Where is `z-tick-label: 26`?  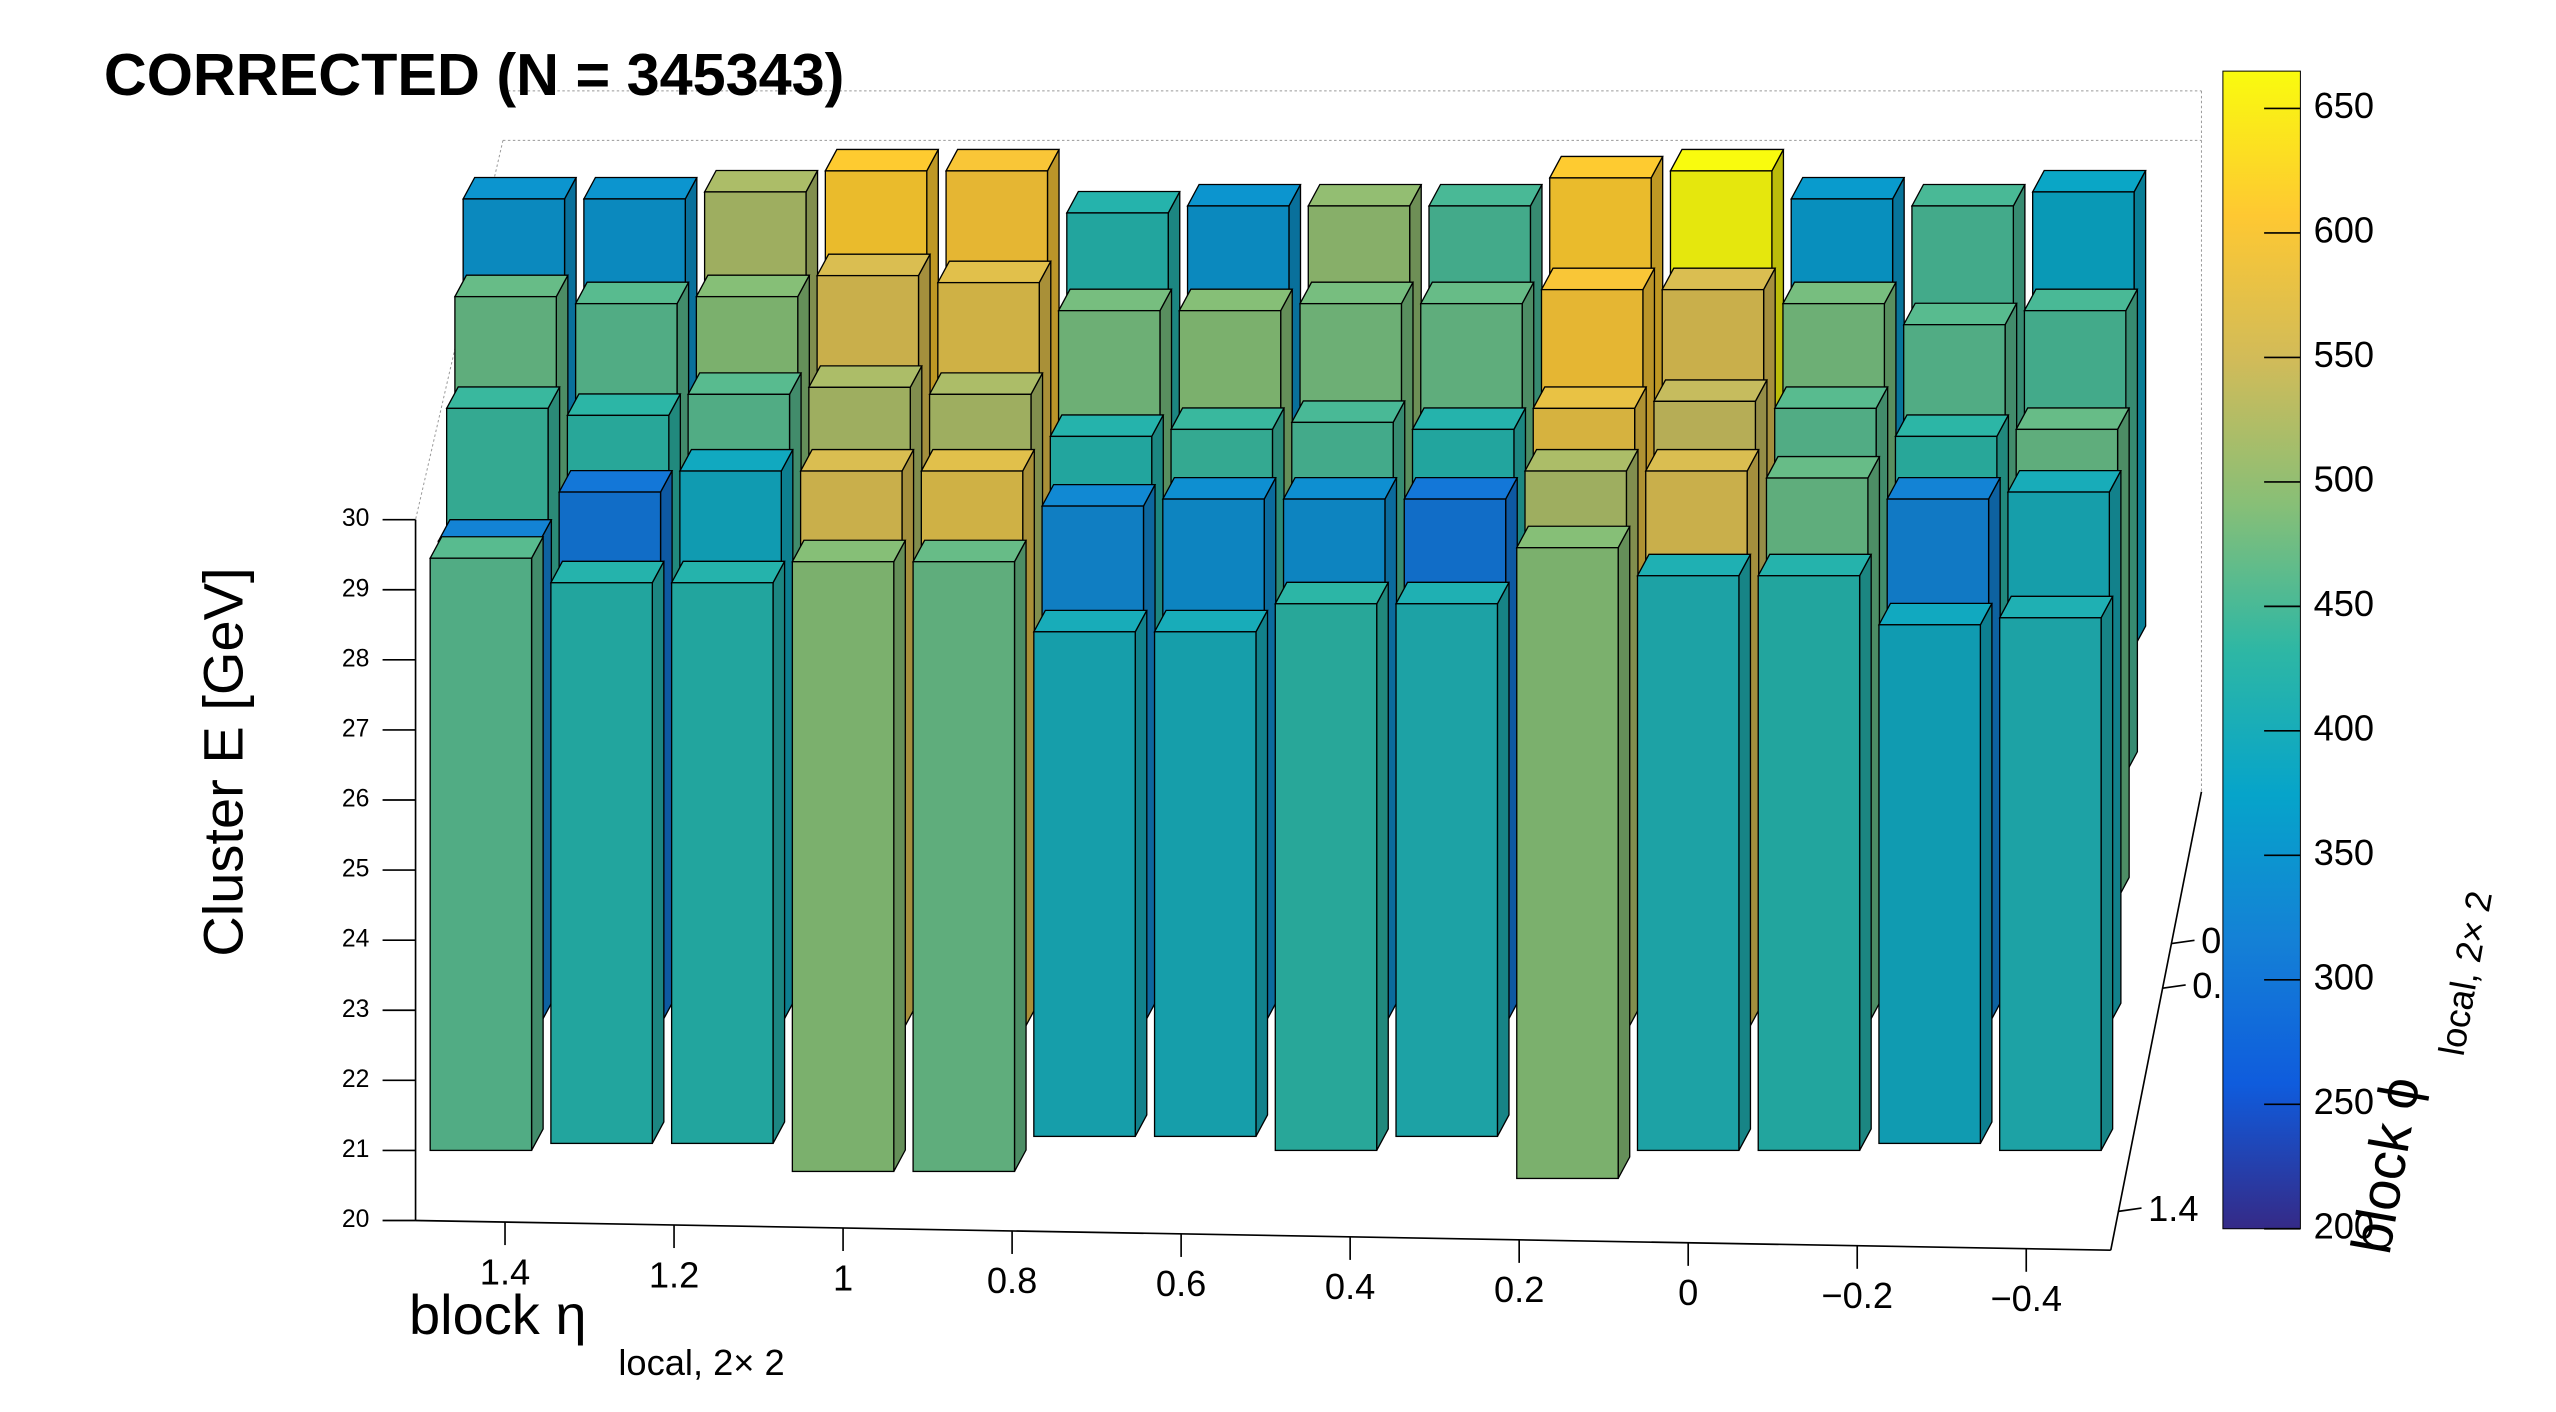 z-tick-label: 26 is located at coordinates (356, 799).